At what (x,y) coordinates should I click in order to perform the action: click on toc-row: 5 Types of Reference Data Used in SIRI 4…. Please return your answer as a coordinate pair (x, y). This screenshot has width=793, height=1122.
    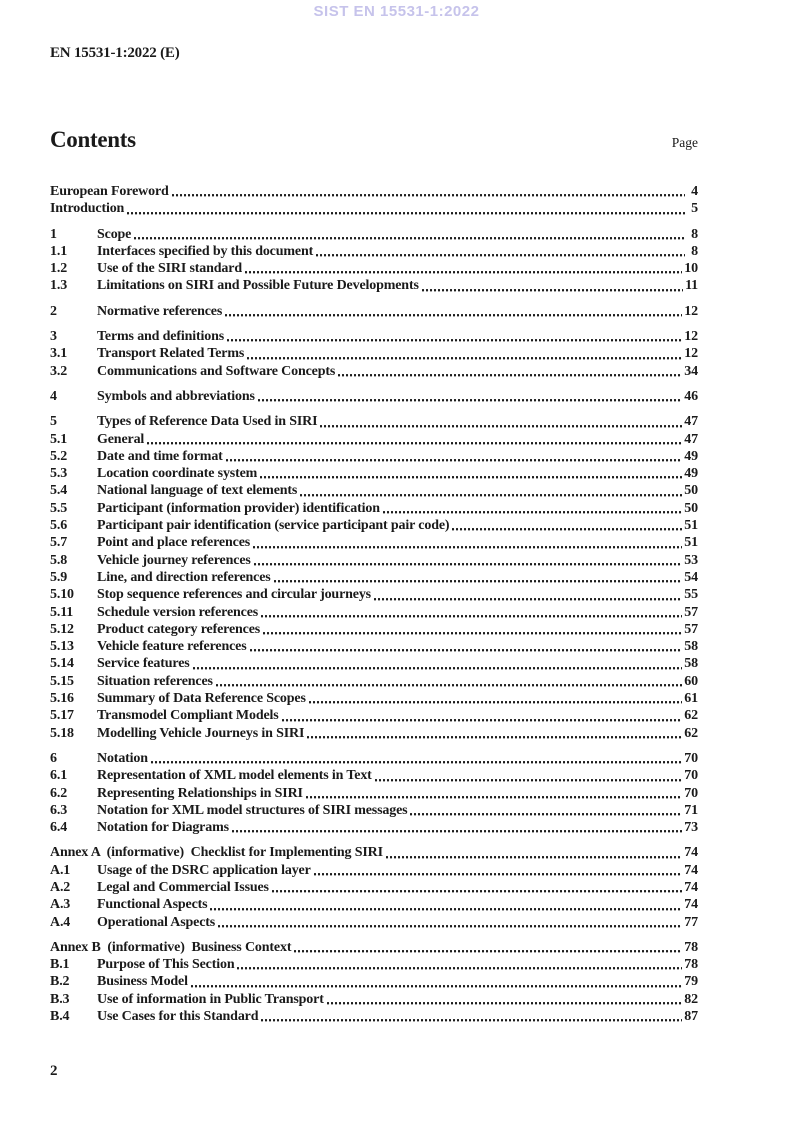
    Looking at the image, I should click on (374, 422).